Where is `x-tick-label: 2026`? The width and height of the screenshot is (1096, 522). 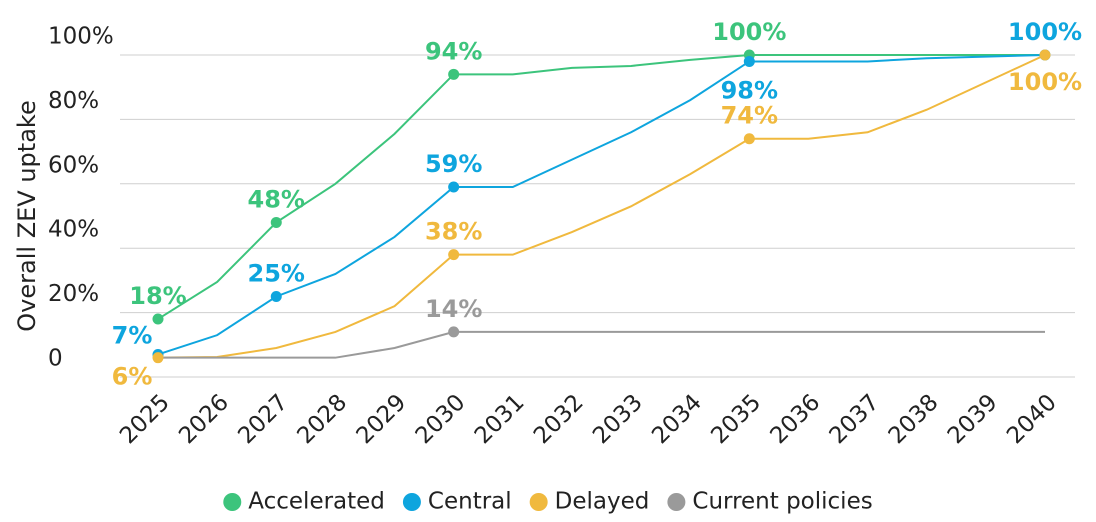 x-tick-label: 2026 is located at coordinates (204, 419).